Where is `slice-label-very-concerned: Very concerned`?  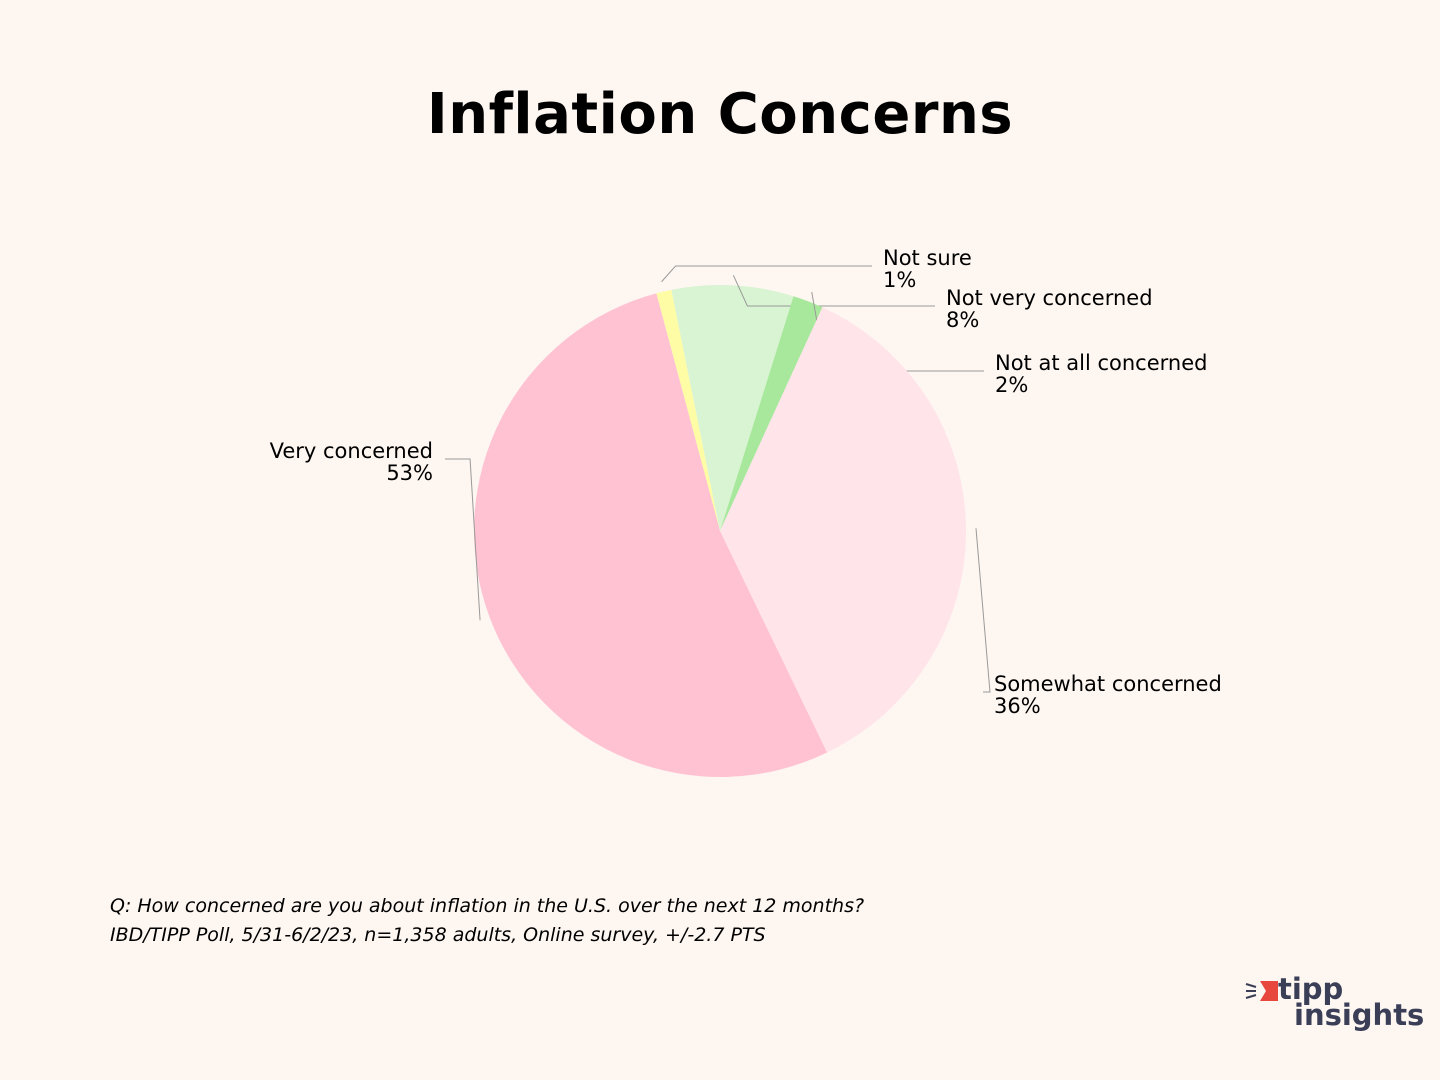 slice-label-very-concerned: Very concerned is located at coordinates (351, 451).